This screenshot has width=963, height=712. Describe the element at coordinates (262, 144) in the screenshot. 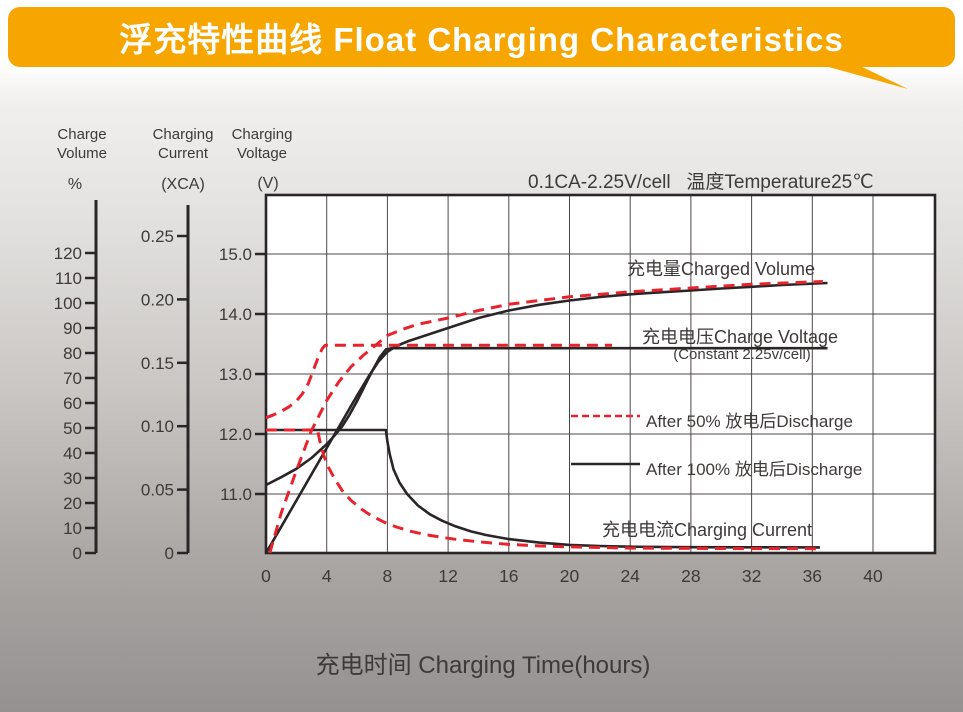

I see `voltage-axis-title: Charging Voltage` at that location.